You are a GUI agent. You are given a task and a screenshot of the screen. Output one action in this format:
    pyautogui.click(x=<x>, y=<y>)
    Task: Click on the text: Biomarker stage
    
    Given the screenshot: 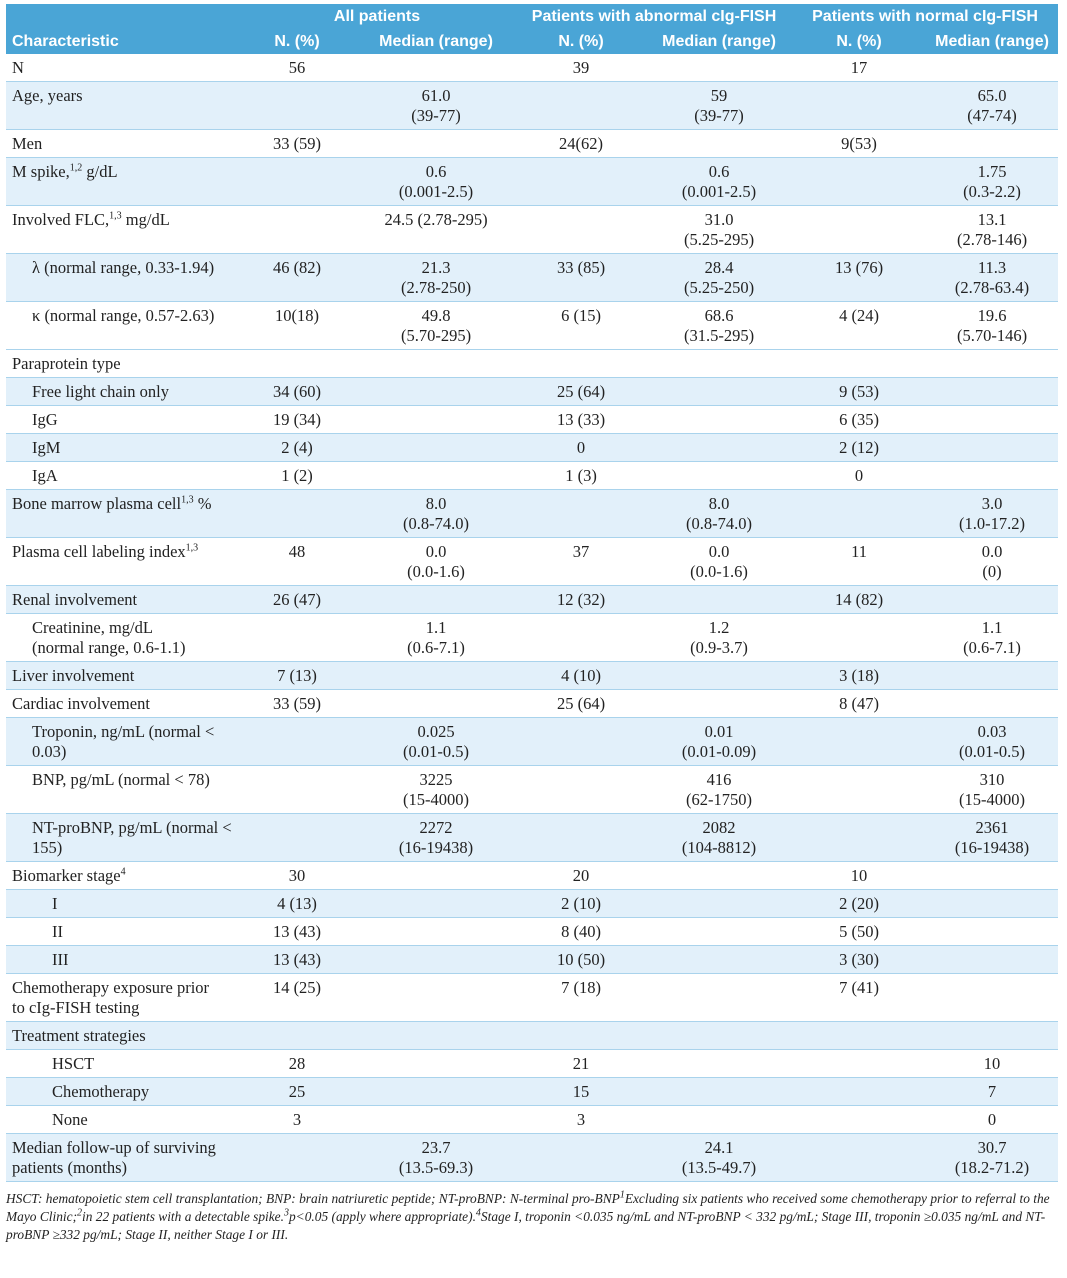 What is the action you would take?
    pyautogui.click(x=66, y=875)
    